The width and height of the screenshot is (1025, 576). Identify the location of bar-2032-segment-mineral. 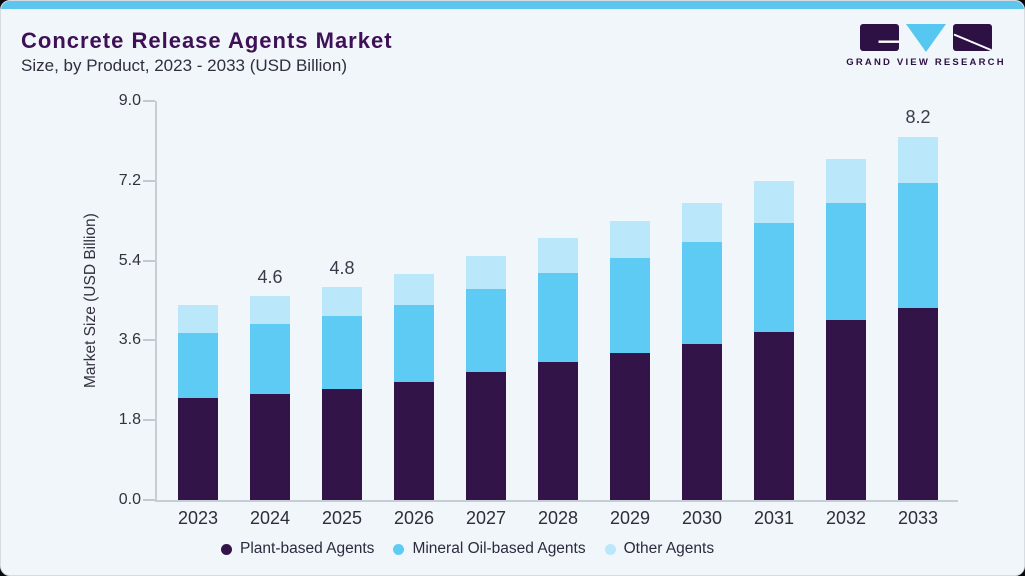
(846, 261).